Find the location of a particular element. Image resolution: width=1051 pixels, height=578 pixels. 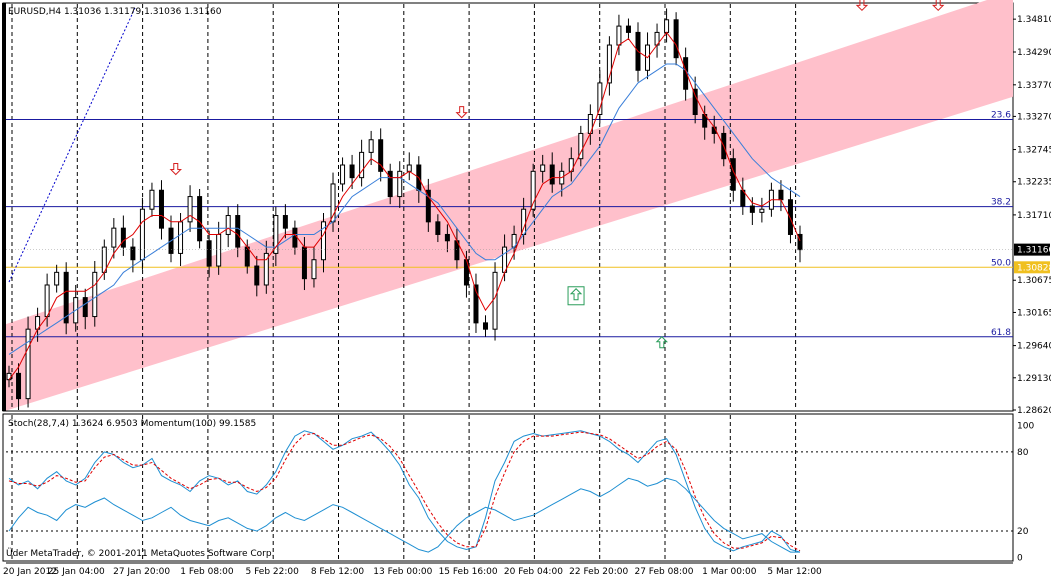

time-axis-label: 15 Feb 16:00 is located at coordinates (468, 572).